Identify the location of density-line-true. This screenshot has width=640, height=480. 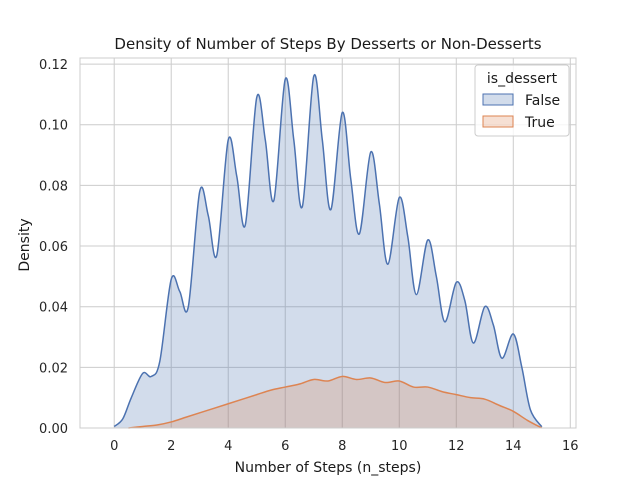
(335, 402).